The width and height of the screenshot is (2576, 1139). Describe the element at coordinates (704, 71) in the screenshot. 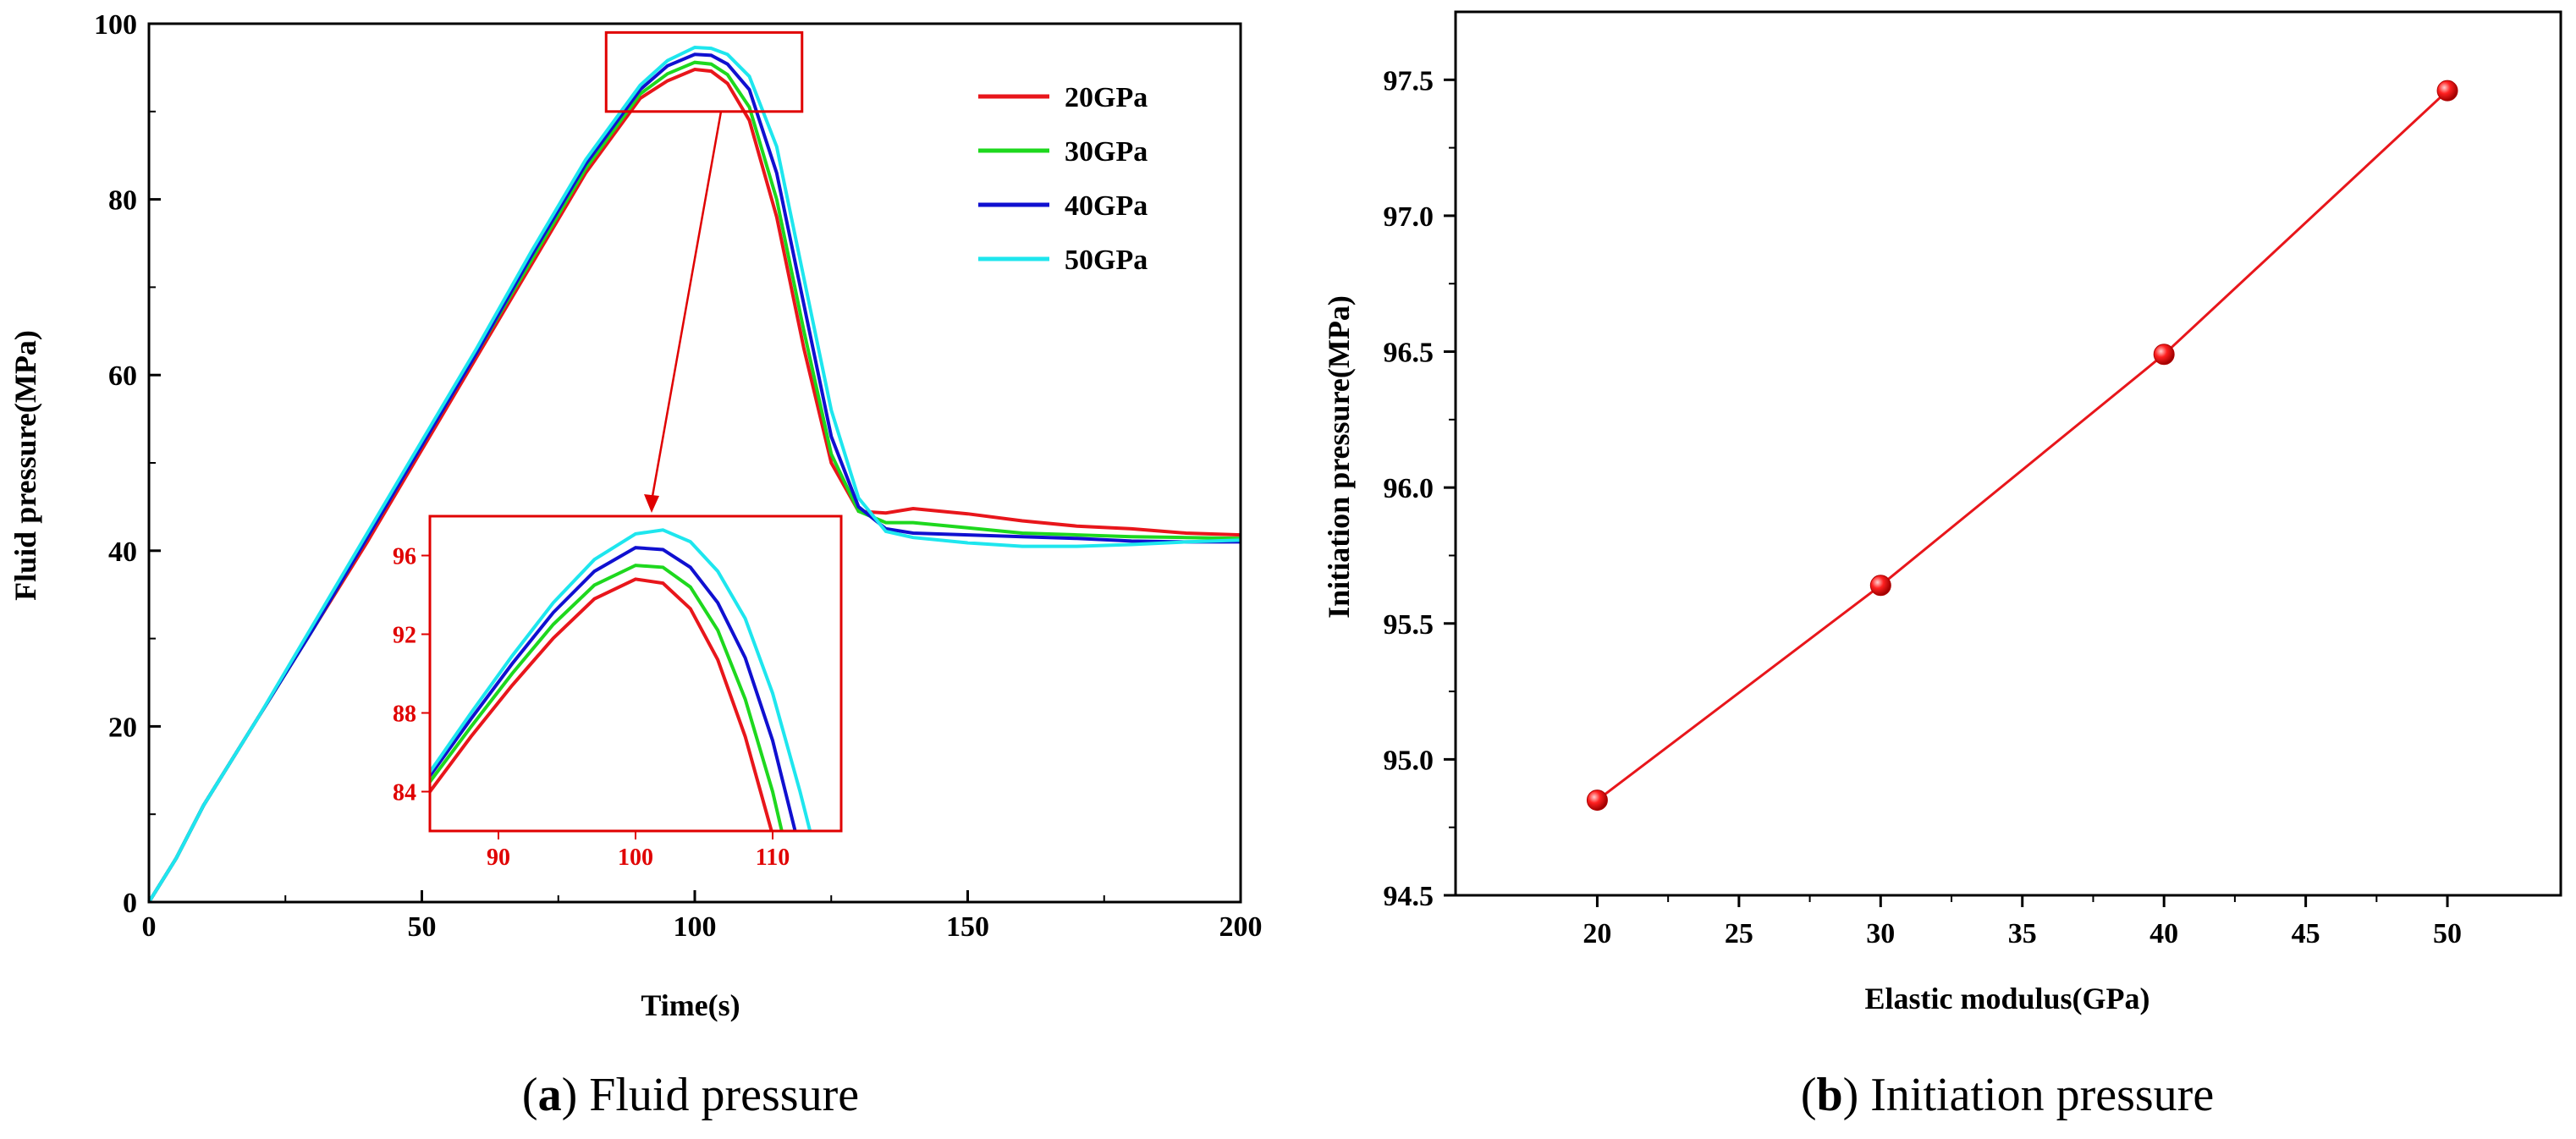

I see `zoom-box` at that location.